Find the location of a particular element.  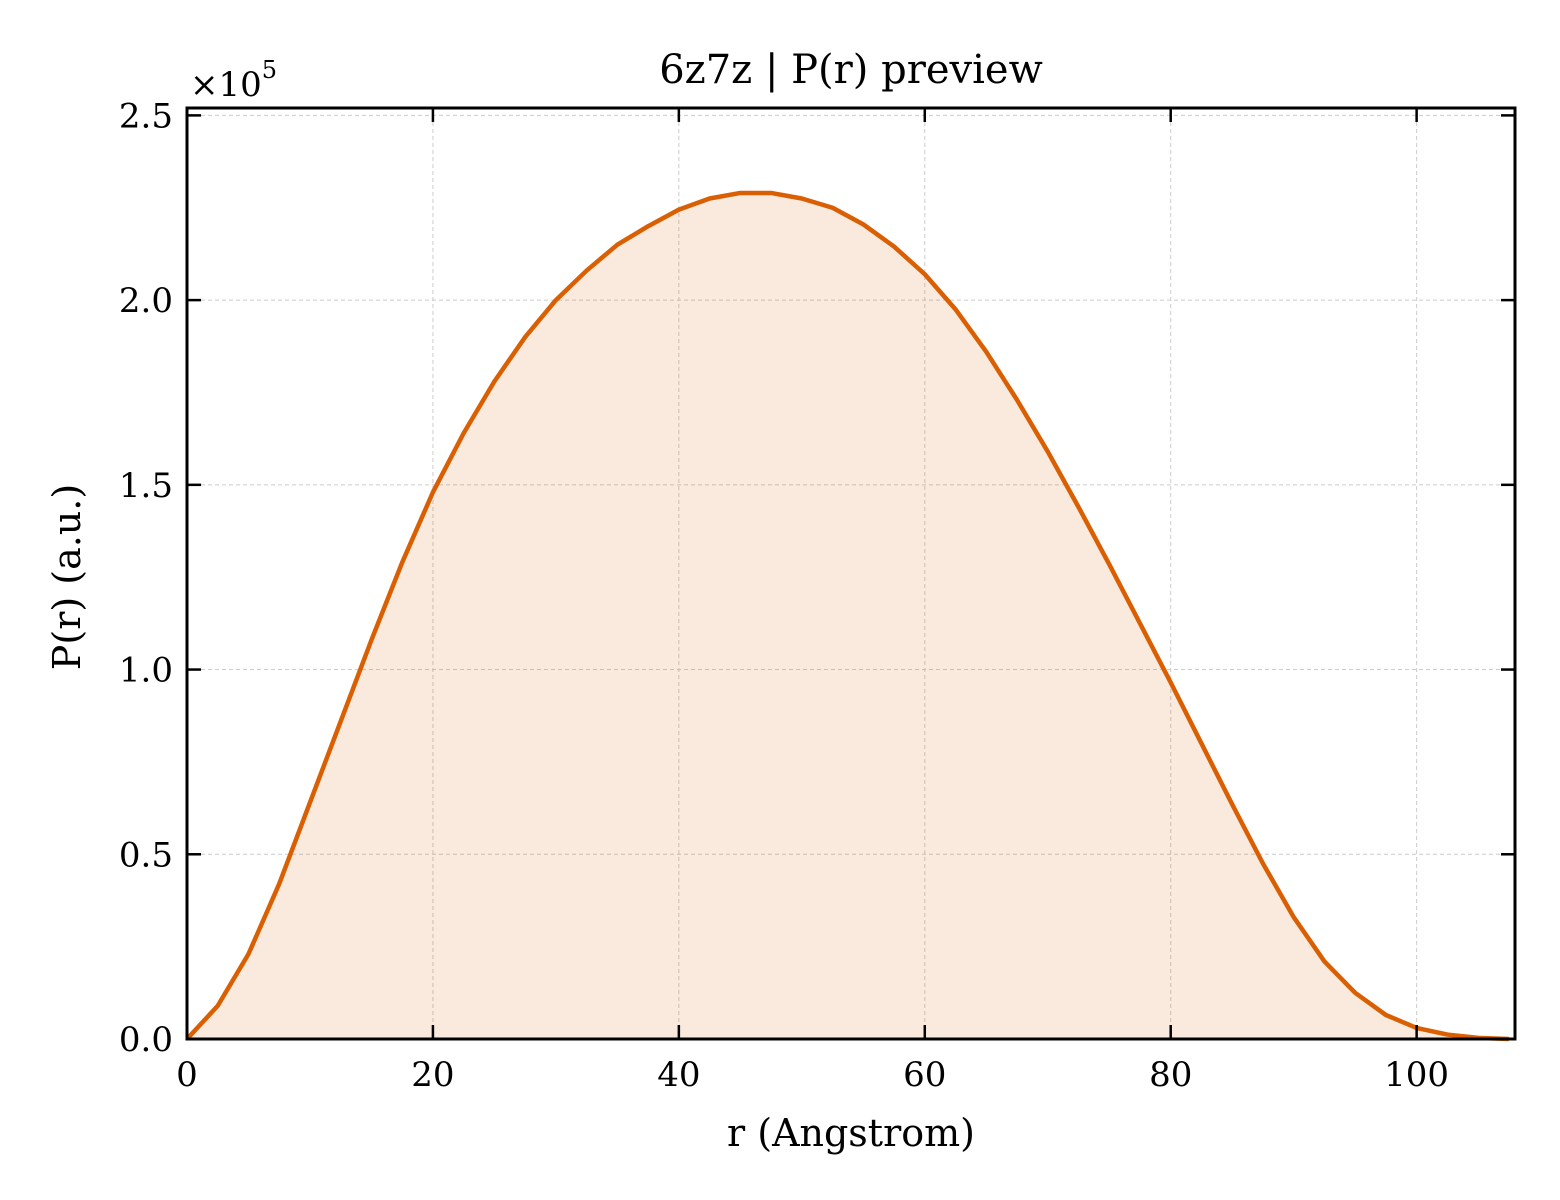

x-axis-label: r (Angstrom) is located at coordinates (851, 1133).